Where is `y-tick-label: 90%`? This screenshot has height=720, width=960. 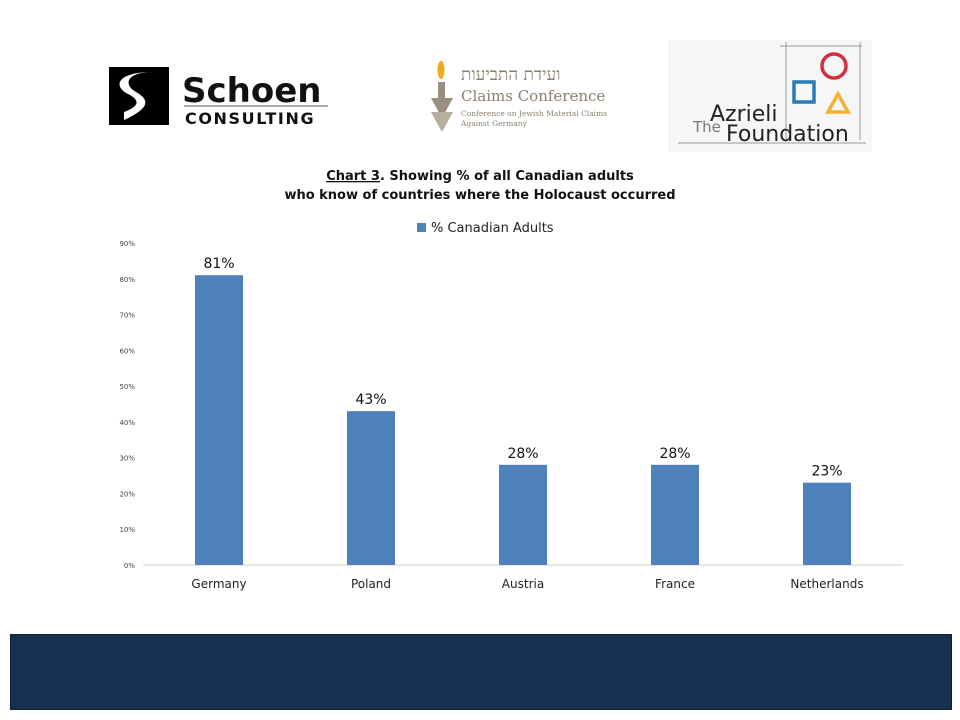 y-tick-label: 90% is located at coordinates (127, 244).